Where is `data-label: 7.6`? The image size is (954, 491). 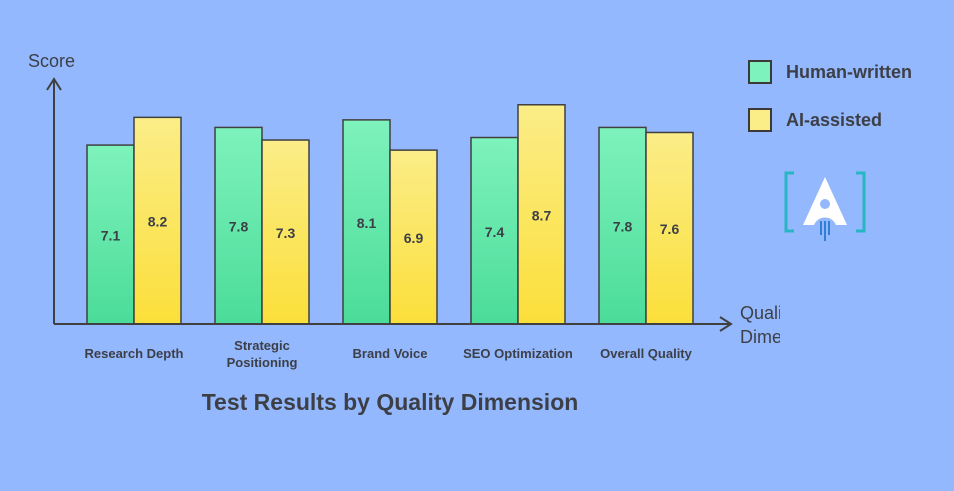 data-label: 7.6 is located at coordinates (670, 229).